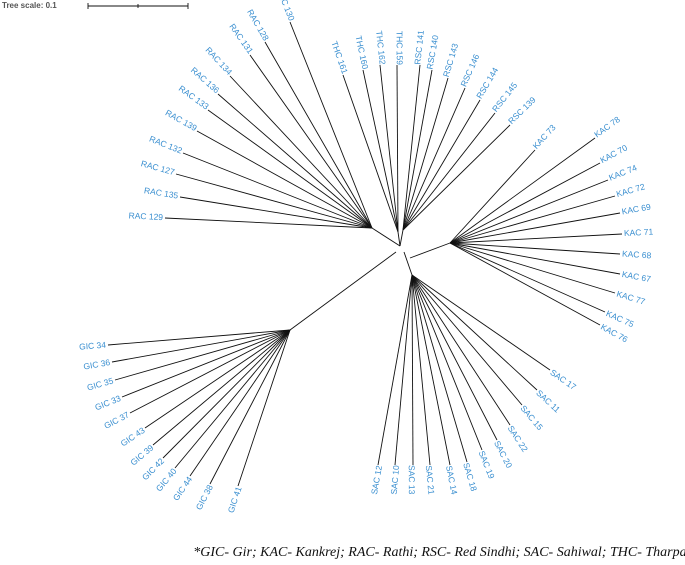  What do you see at coordinates (166, 145) in the screenshot?
I see `leaf-label: RAC 132` at bounding box center [166, 145].